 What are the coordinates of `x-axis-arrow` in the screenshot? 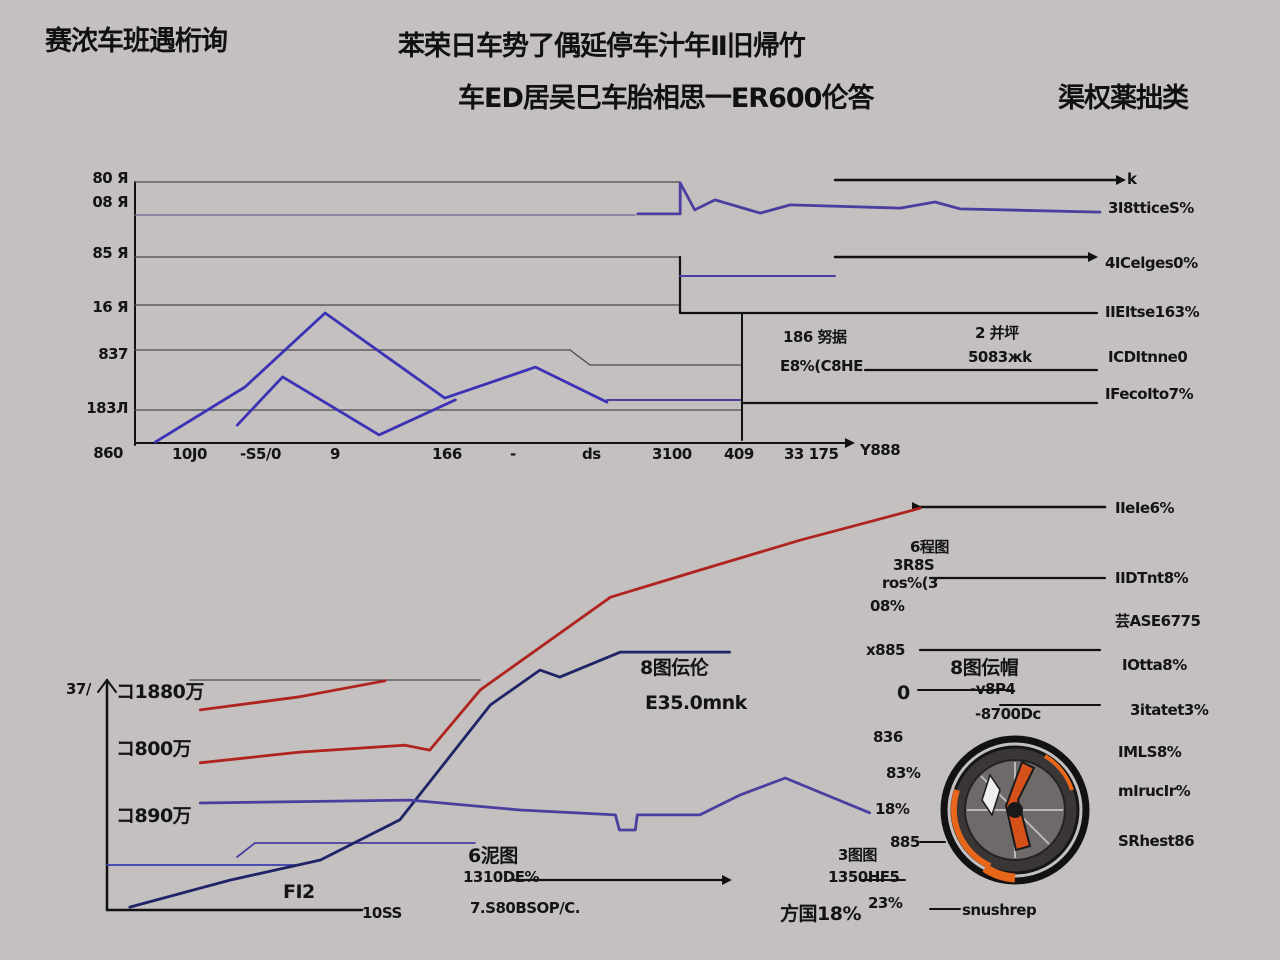 It's located at (850, 443).